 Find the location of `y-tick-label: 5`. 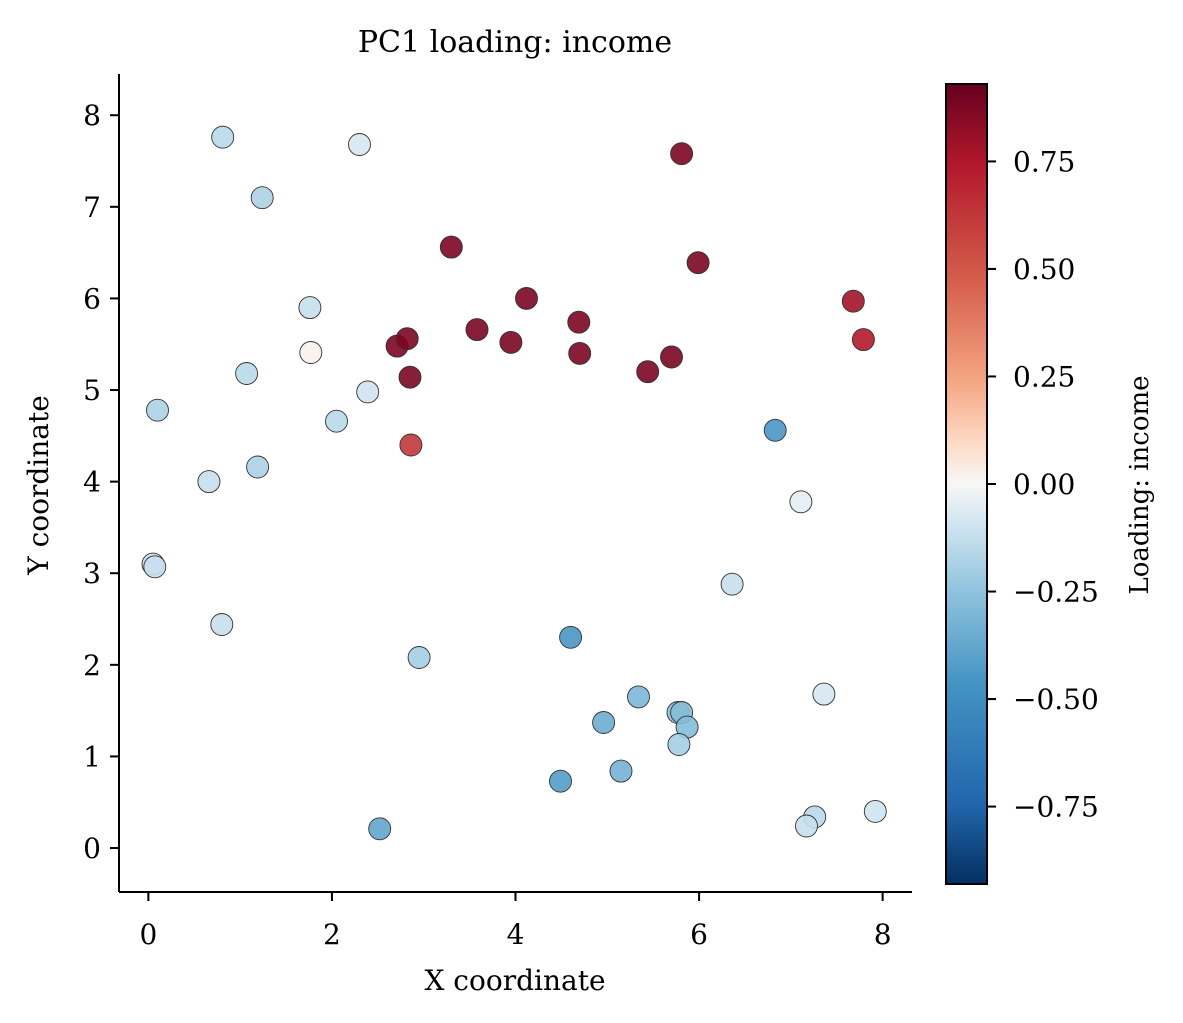

y-tick-label: 5 is located at coordinates (92, 390).